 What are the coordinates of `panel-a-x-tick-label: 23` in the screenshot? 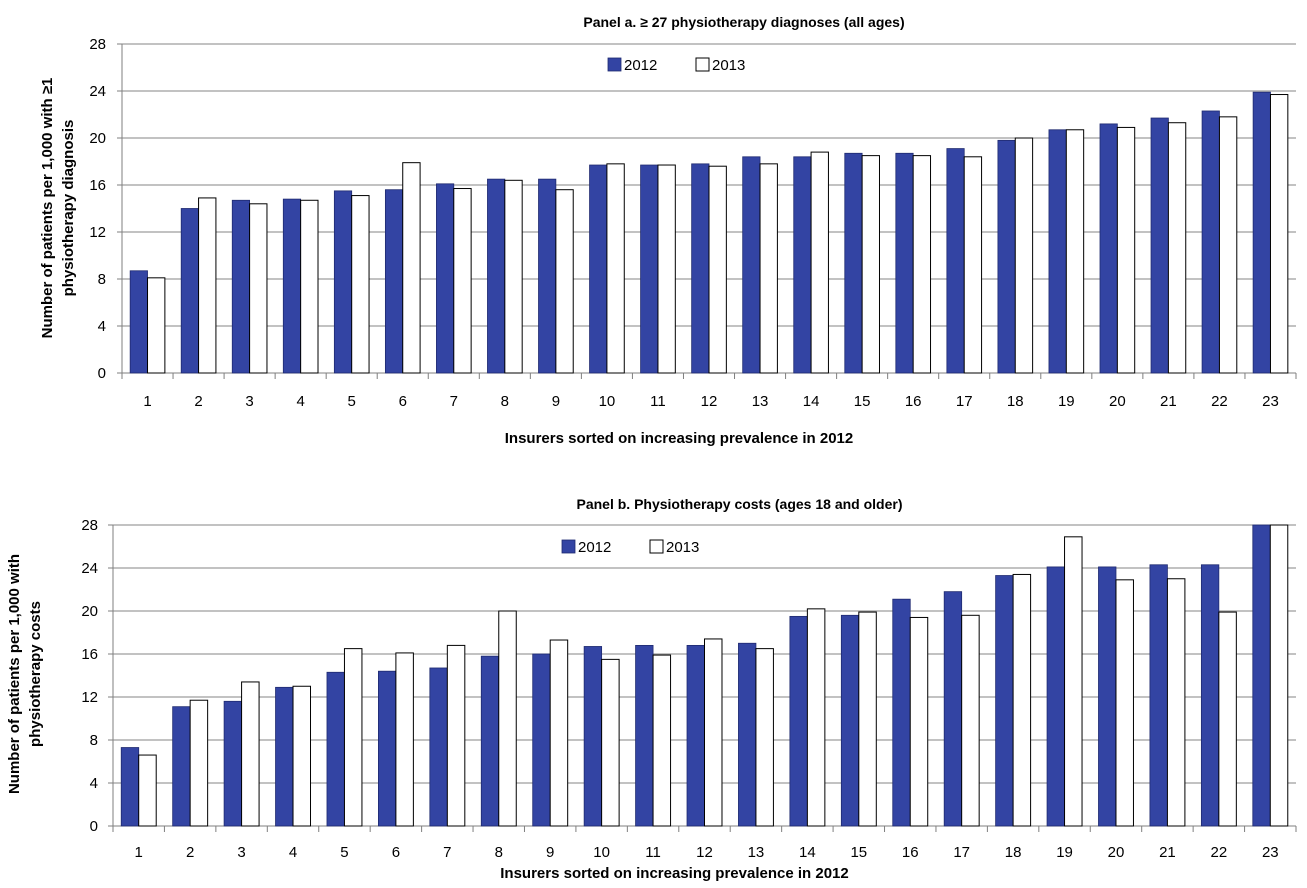 It's located at (1270, 401).